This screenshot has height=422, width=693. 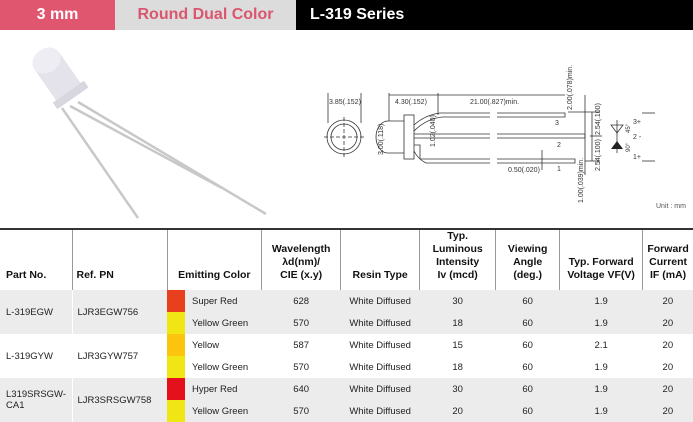 I want to click on part-no: L-319GYW, so click(x=36, y=356).